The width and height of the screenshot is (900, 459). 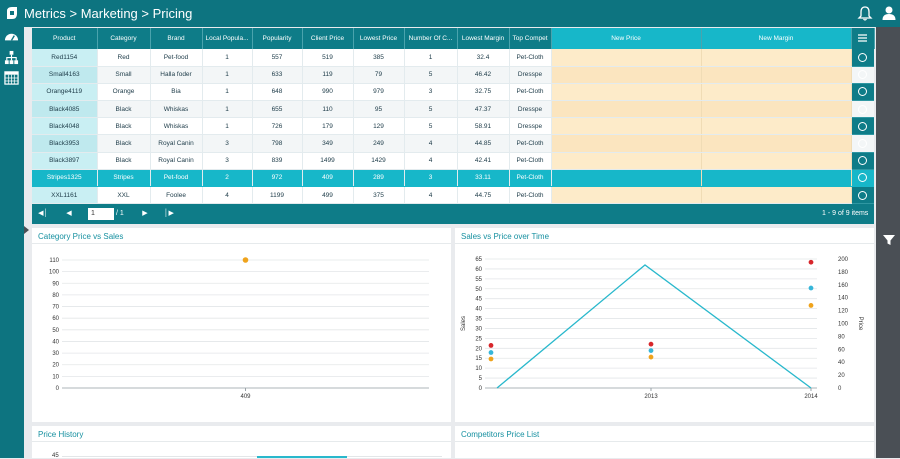 What do you see at coordinates (145, 213) in the screenshot?
I see `next-page-button: ▶` at bounding box center [145, 213].